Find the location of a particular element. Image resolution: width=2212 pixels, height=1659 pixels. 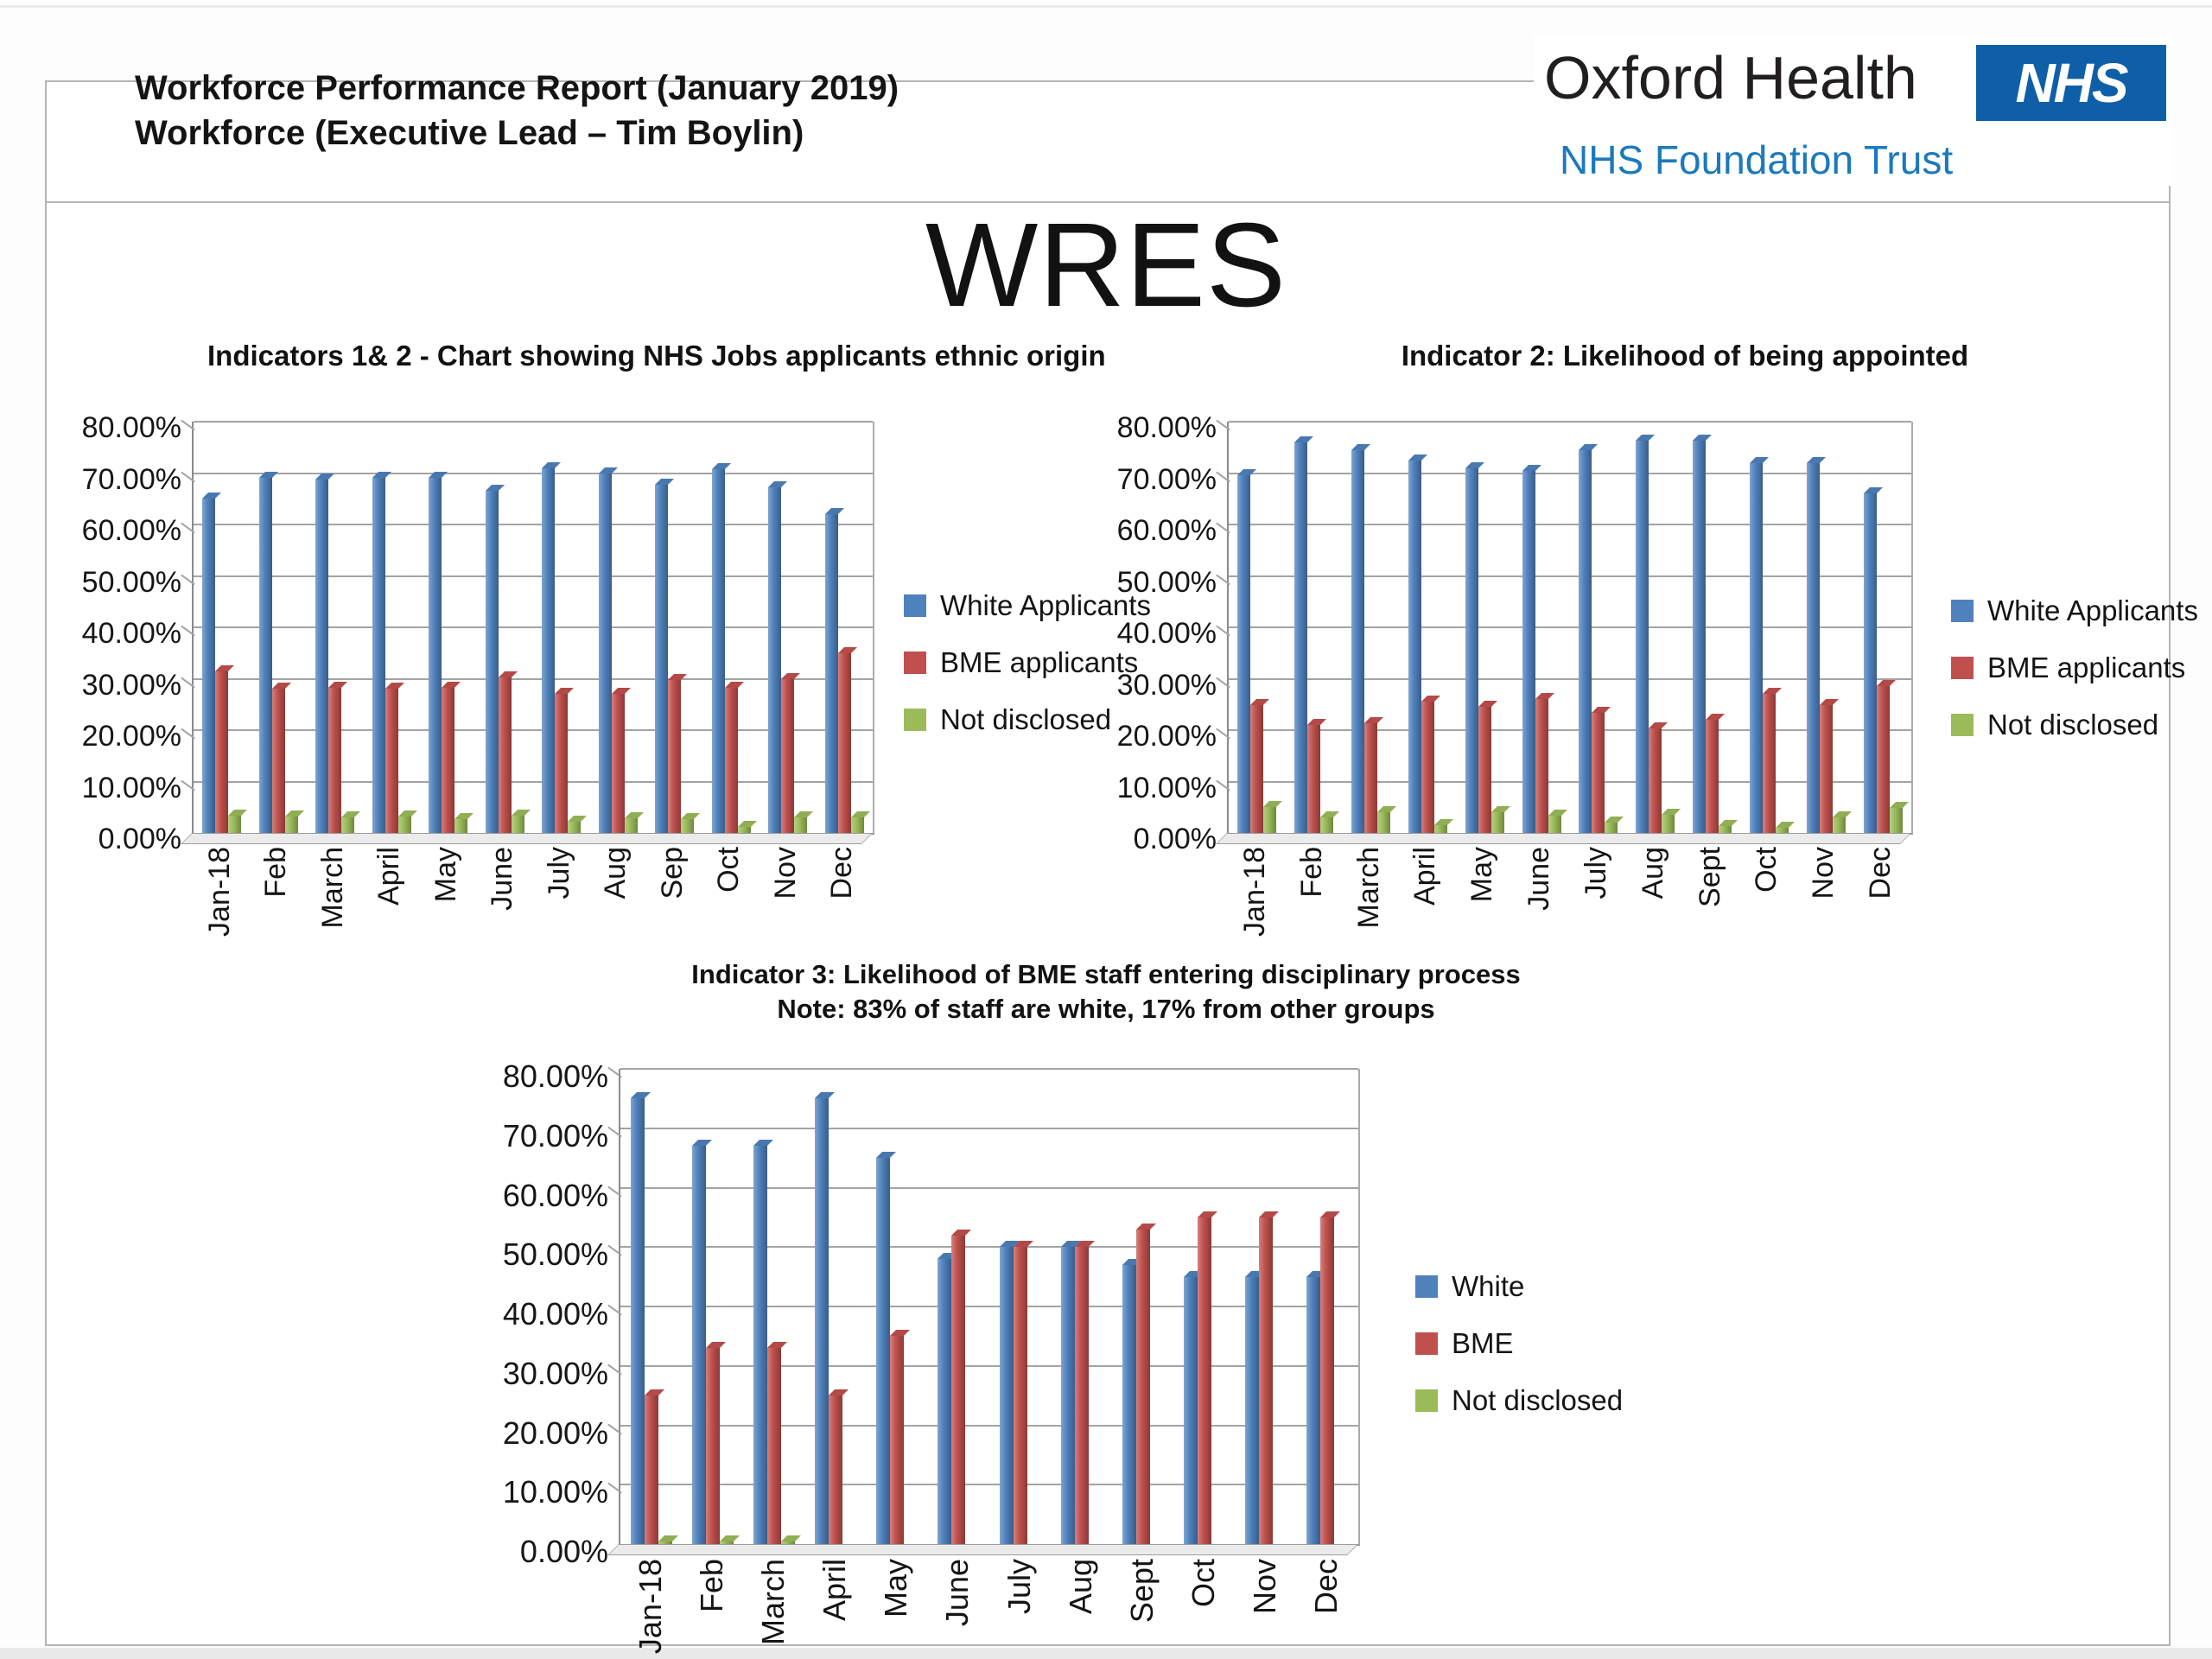

legend-label: BME applicants is located at coordinates (1039, 662).